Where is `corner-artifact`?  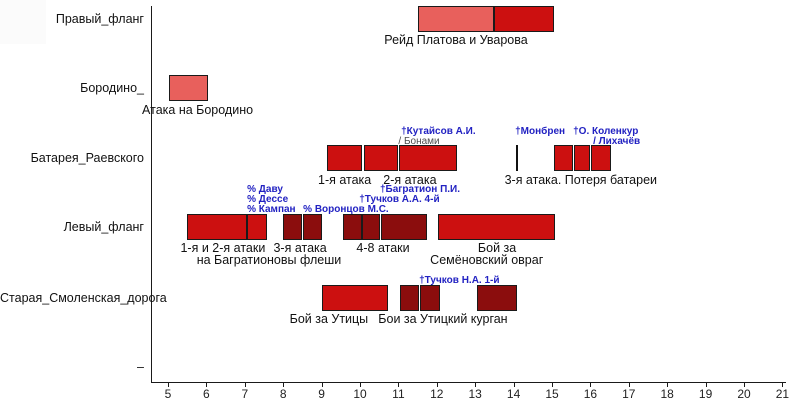 corner-artifact is located at coordinates (23, 22).